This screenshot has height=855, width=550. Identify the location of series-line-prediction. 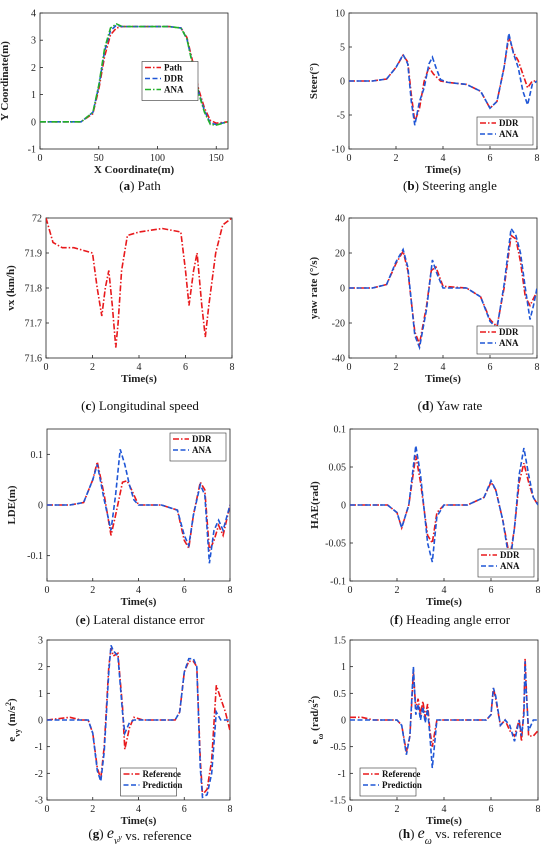
(138, 721).